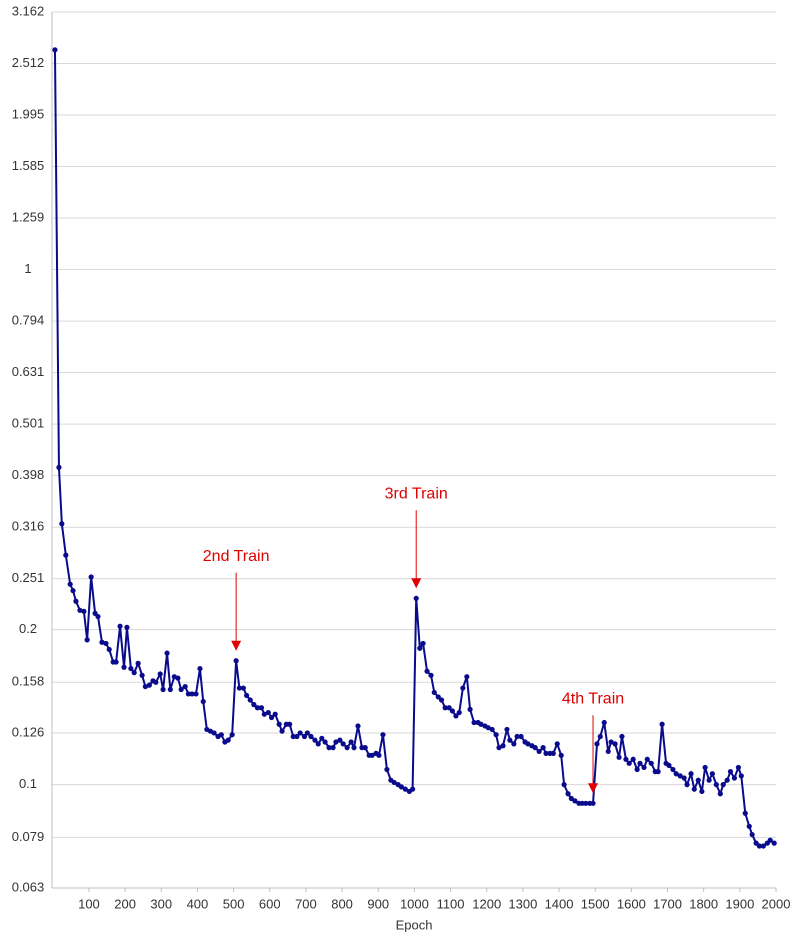 Image resolution: width=797 pixels, height=936 pixels. I want to click on y-tick-label: 1.259, so click(28, 216).